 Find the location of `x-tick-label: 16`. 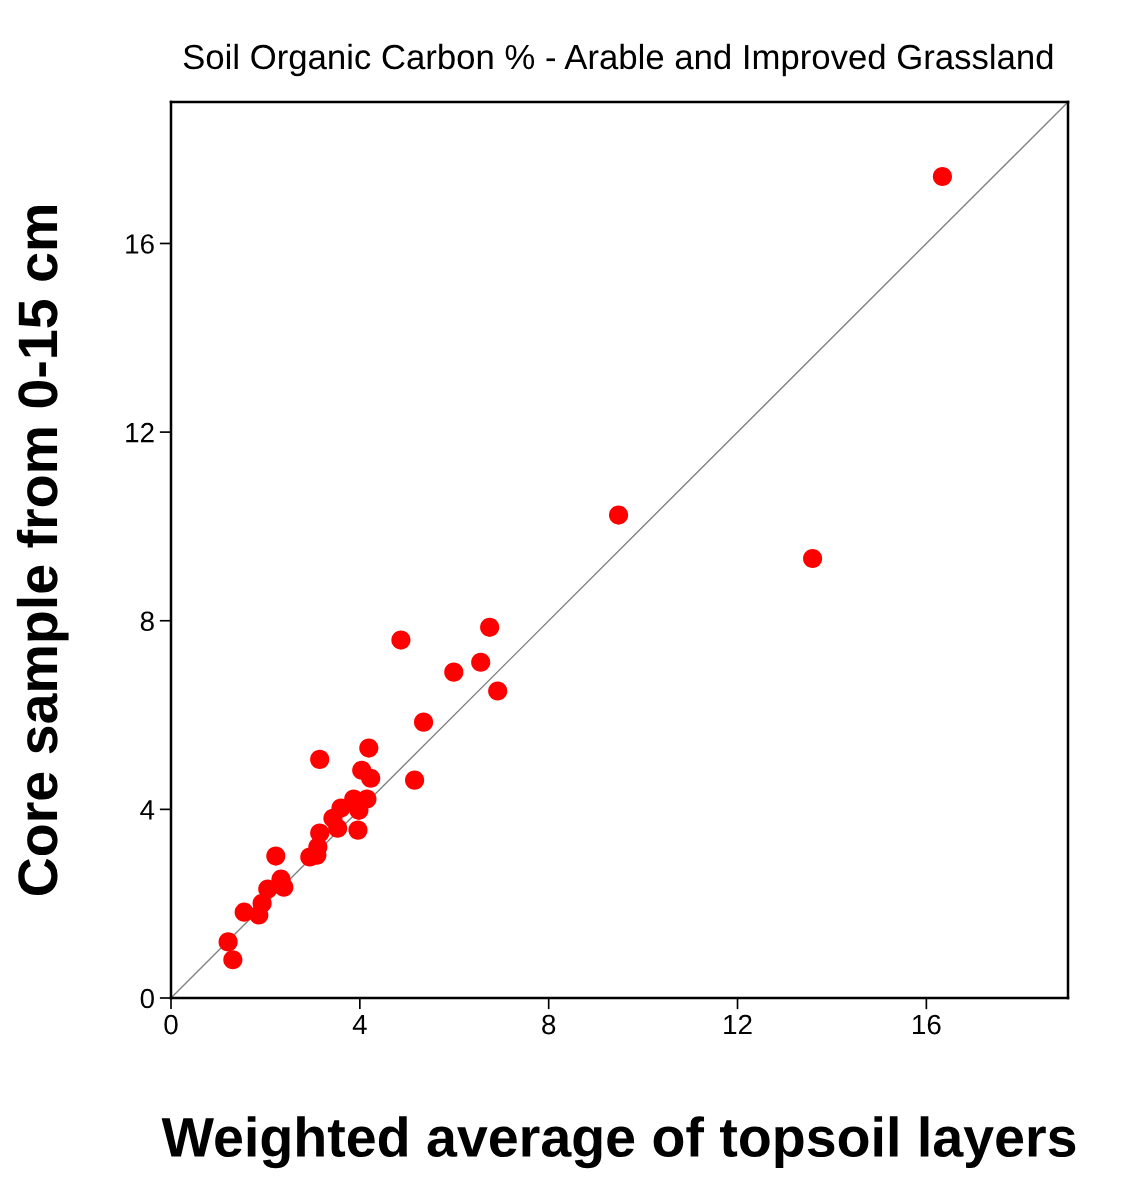

x-tick-label: 16 is located at coordinates (927, 1024).